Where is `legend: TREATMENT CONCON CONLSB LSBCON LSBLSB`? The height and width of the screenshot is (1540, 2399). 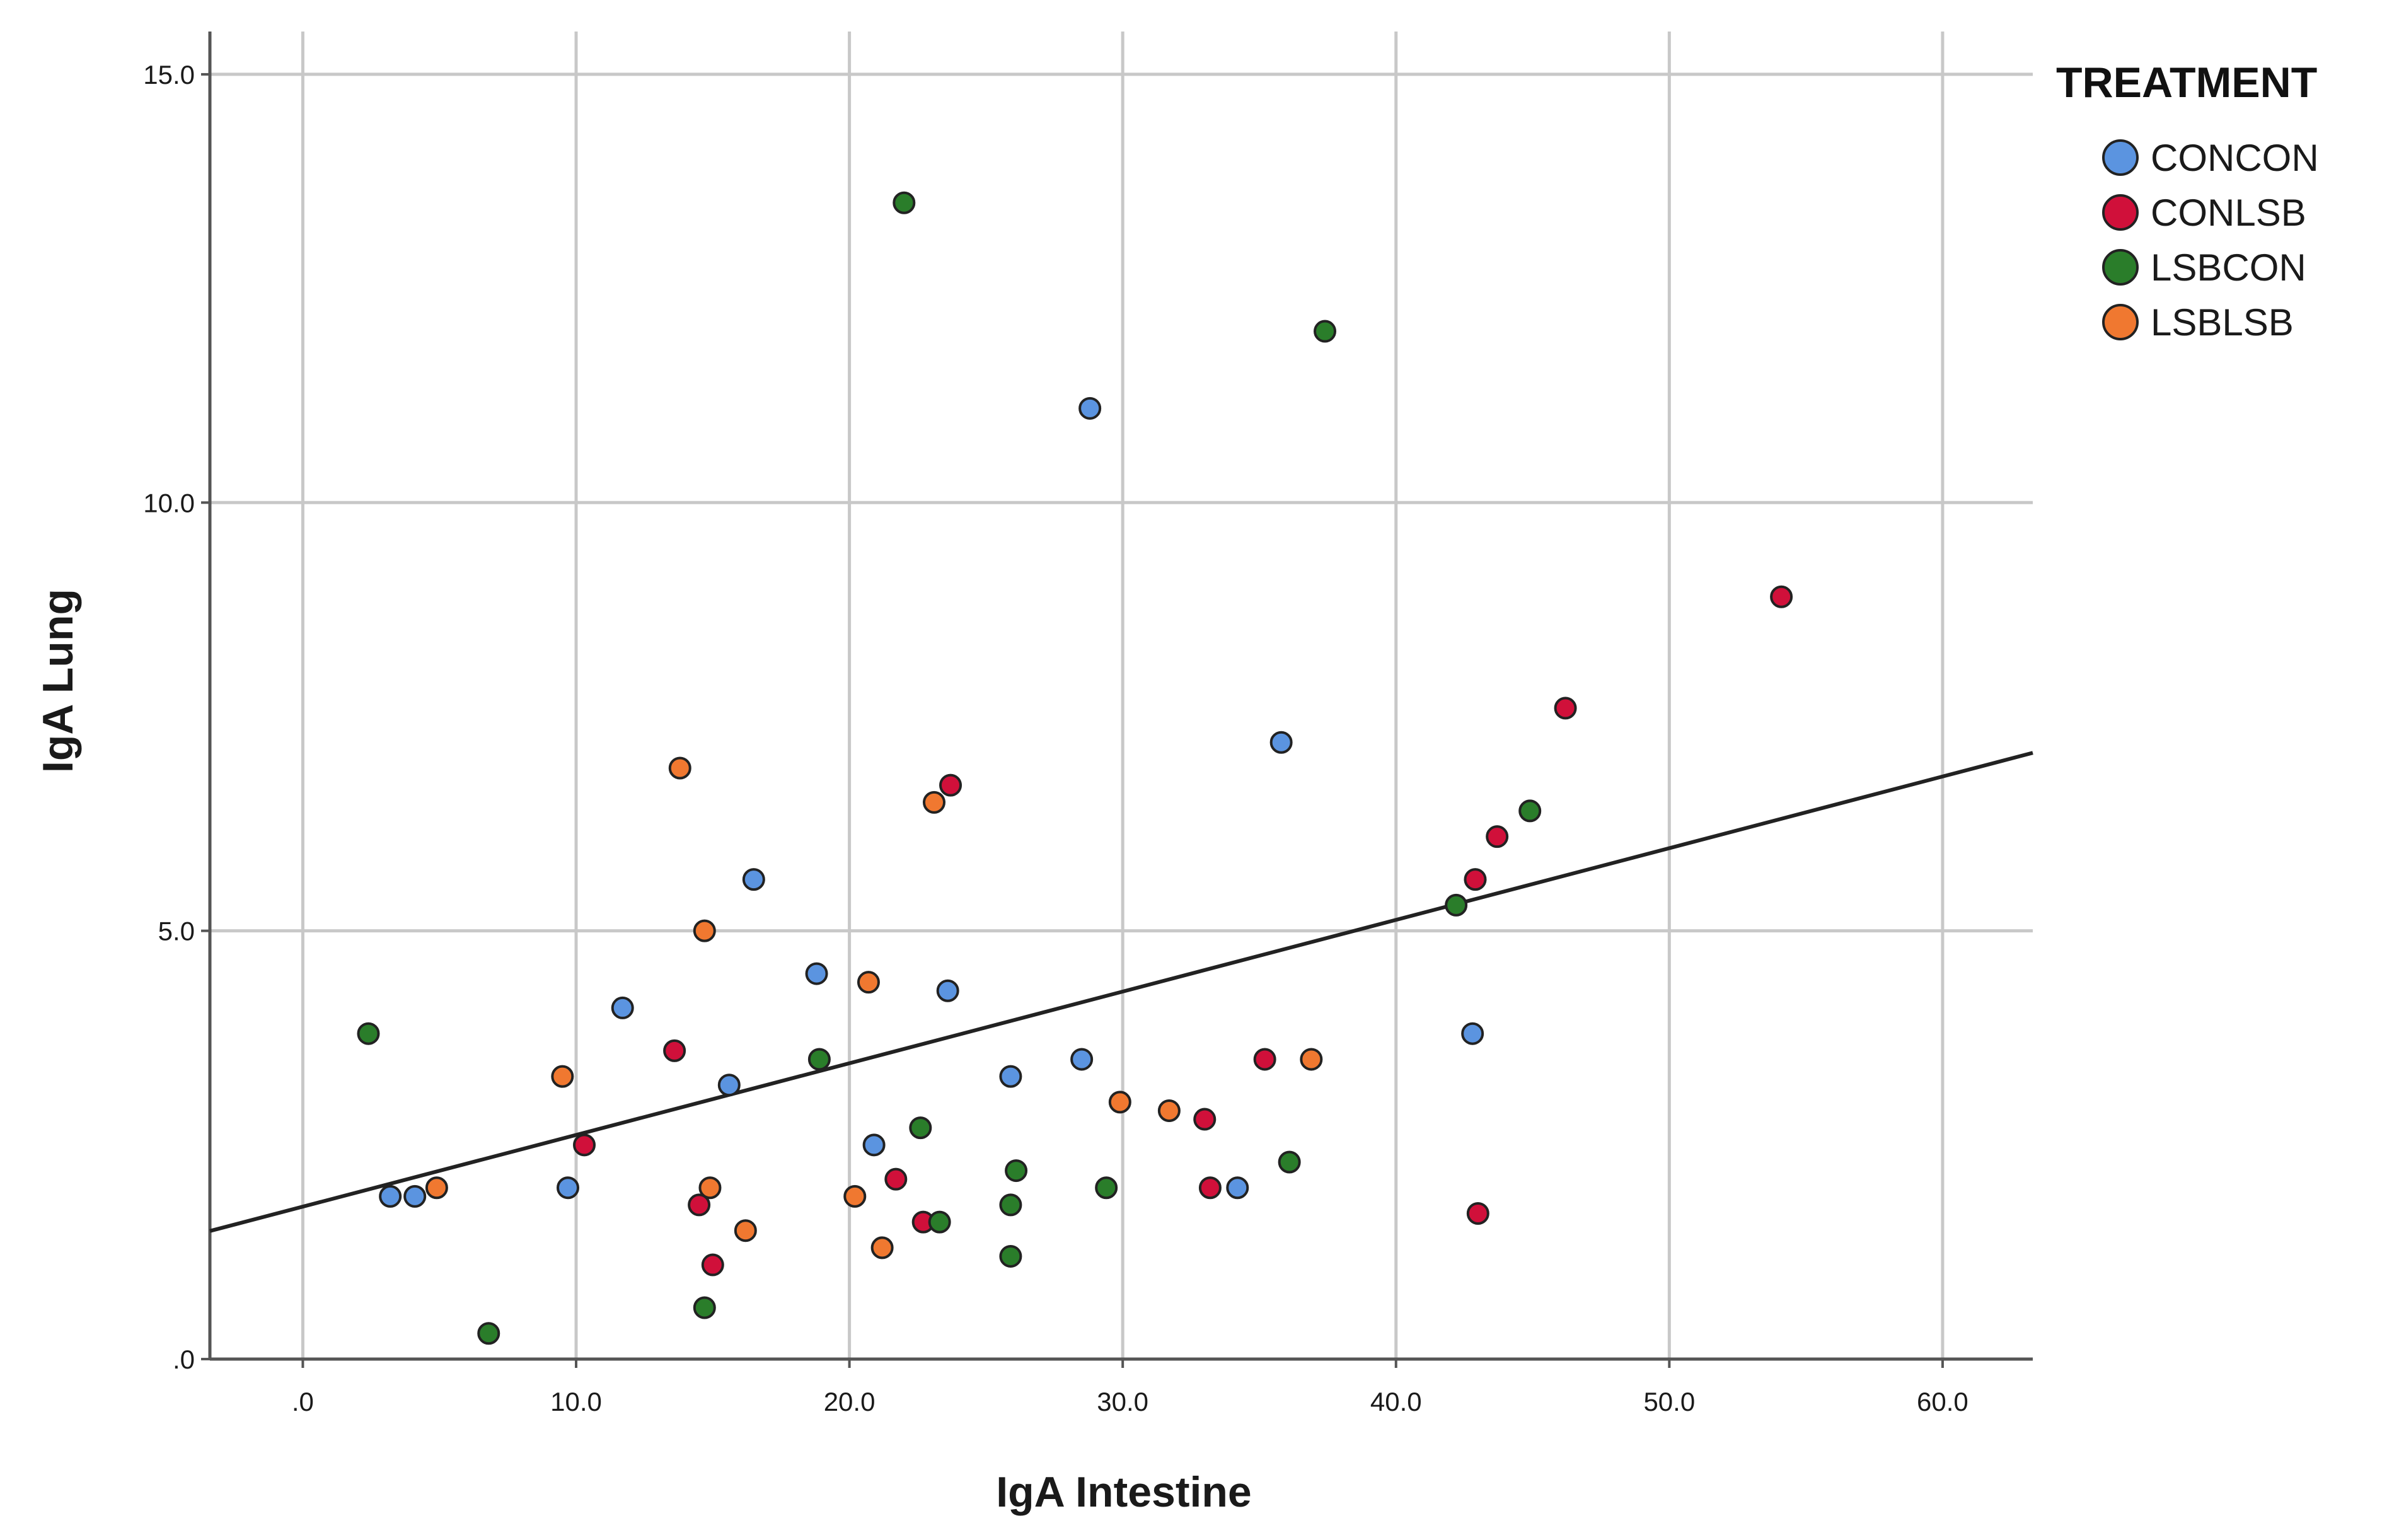 legend: TREATMENT CONCON CONLSB LSBCON LSBLSB is located at coordinates (2187, 201).